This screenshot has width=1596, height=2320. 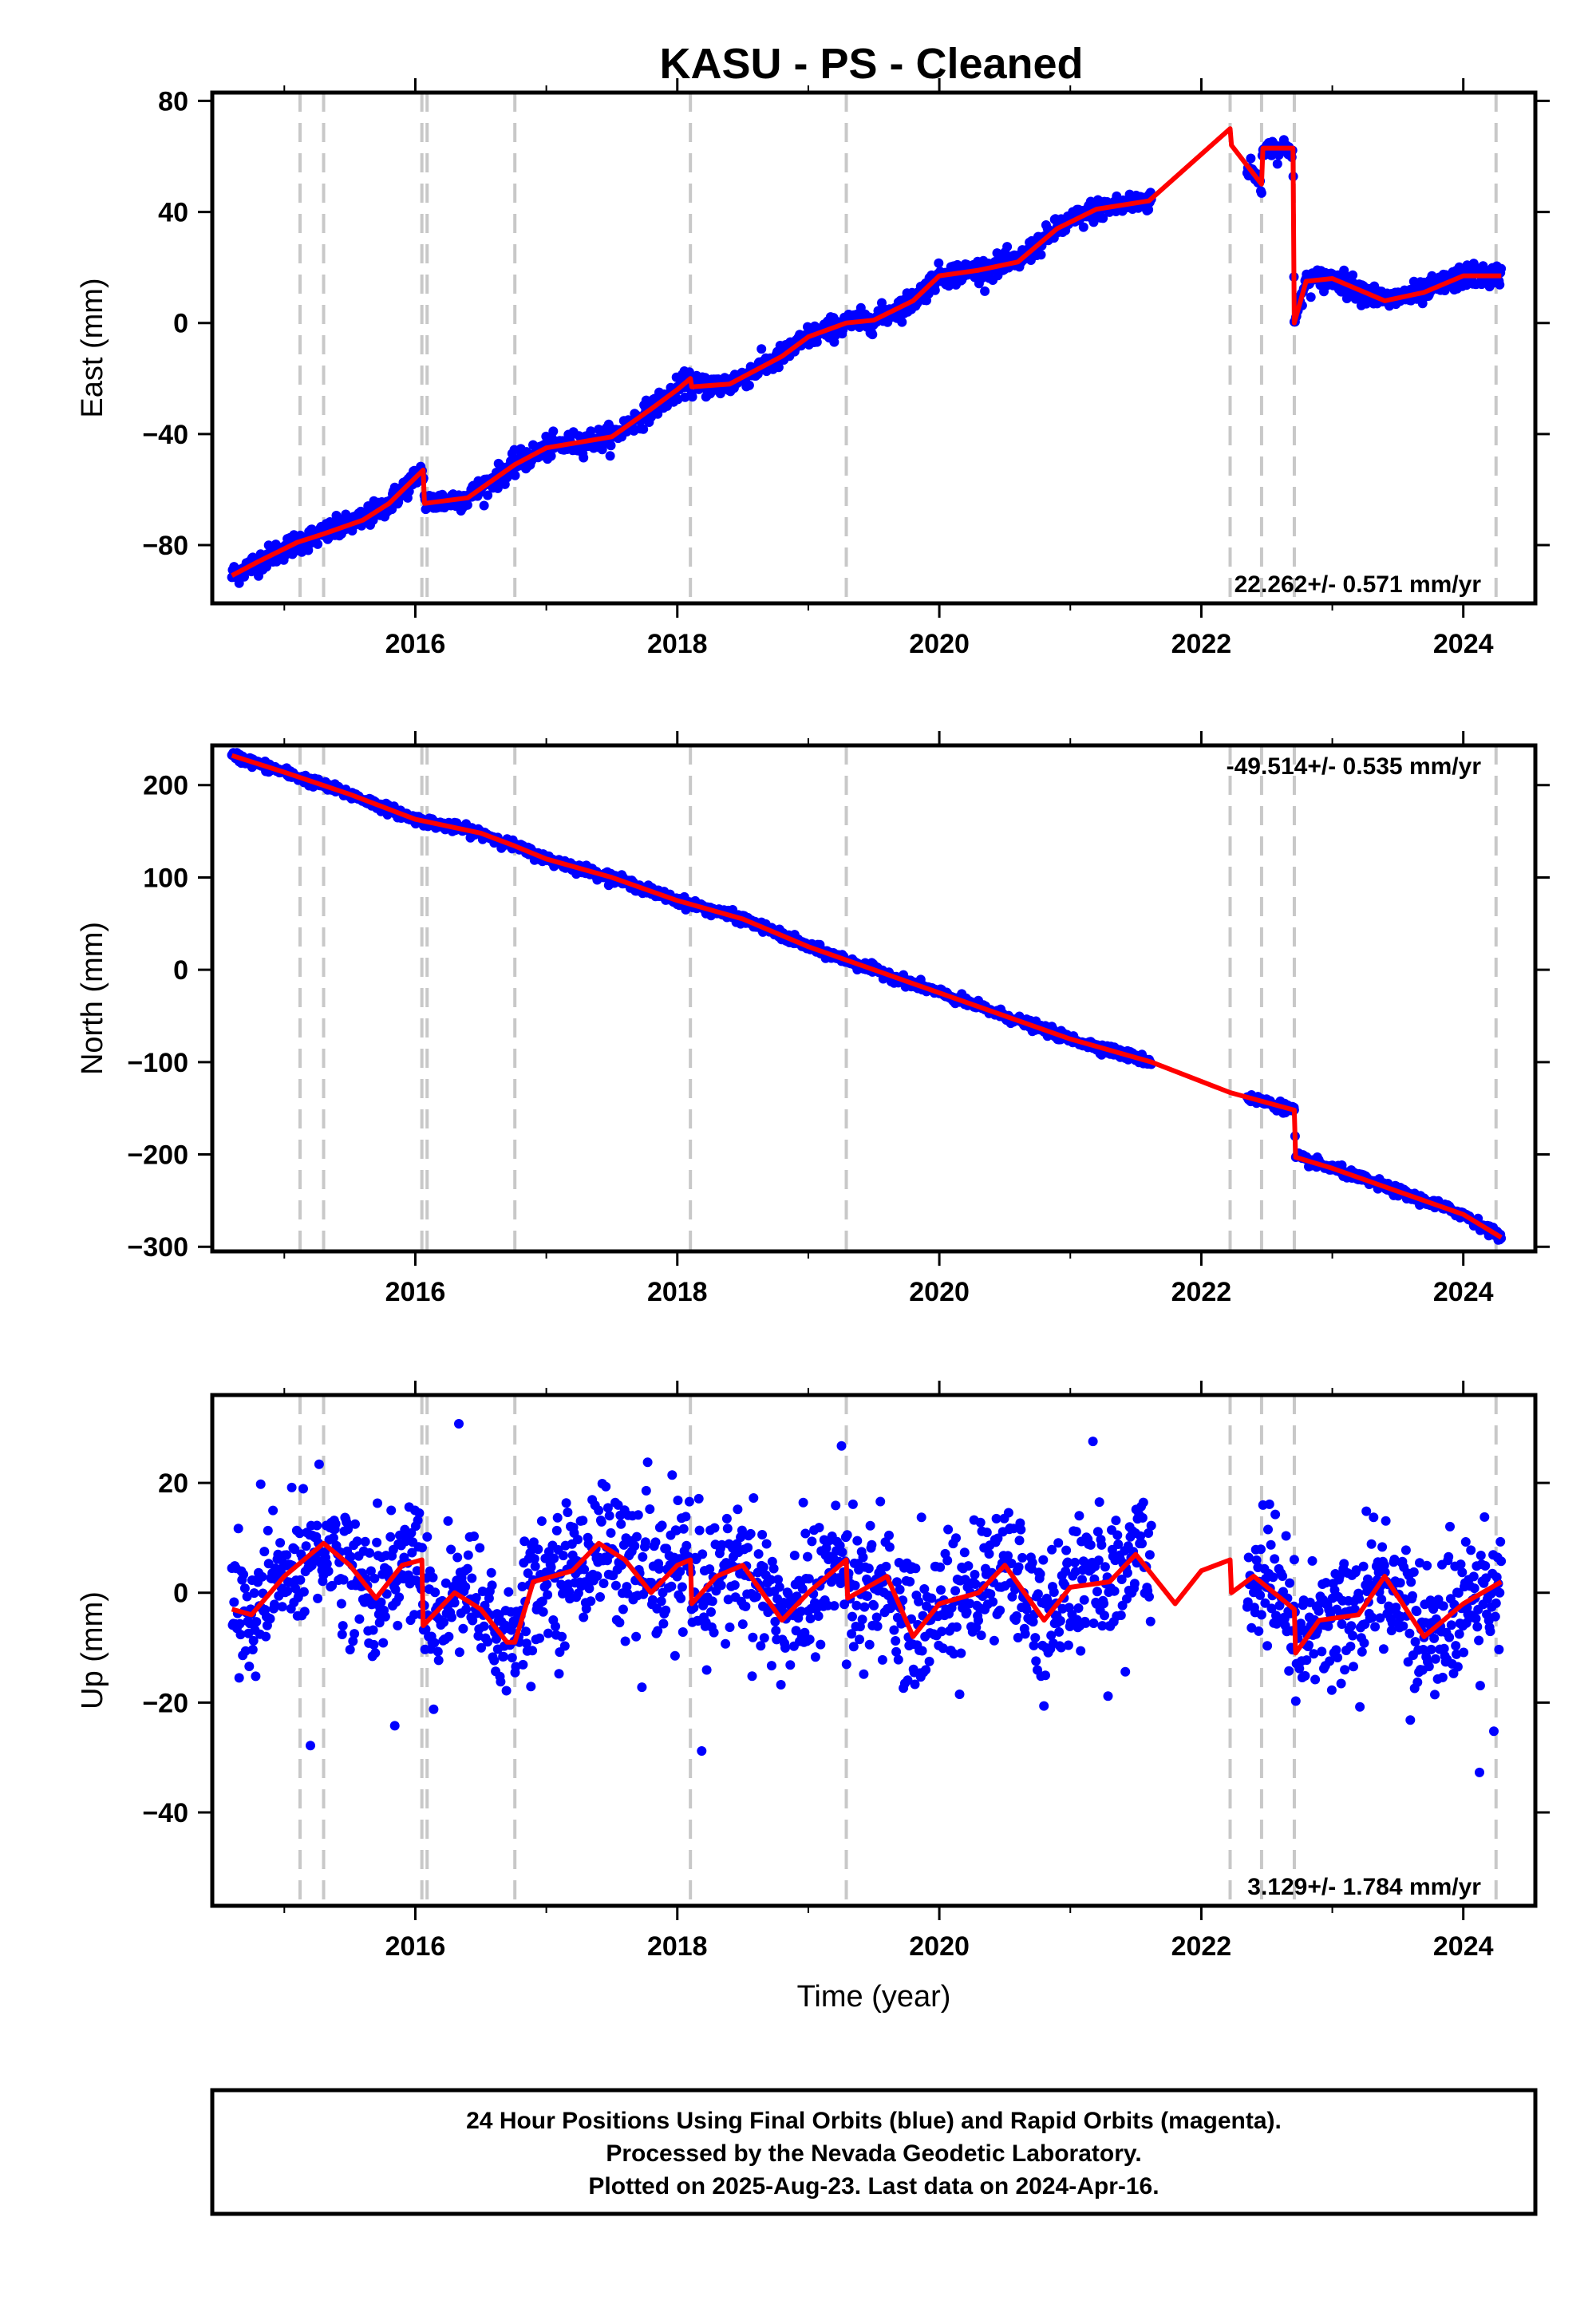 What do you see at coordinates (92, 347) in the screenshot?
I see `east-ylabel: East (mm)` at bounding box center [92, 347].